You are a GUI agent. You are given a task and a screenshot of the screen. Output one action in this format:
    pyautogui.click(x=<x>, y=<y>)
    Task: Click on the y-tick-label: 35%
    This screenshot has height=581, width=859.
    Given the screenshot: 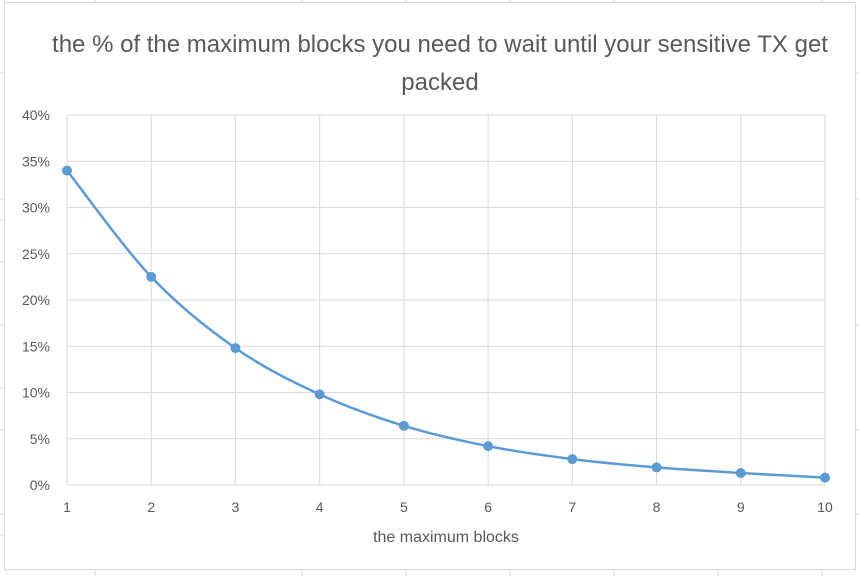 What is the action you would take?
    pyautogui.click(x=36, y=161)
    